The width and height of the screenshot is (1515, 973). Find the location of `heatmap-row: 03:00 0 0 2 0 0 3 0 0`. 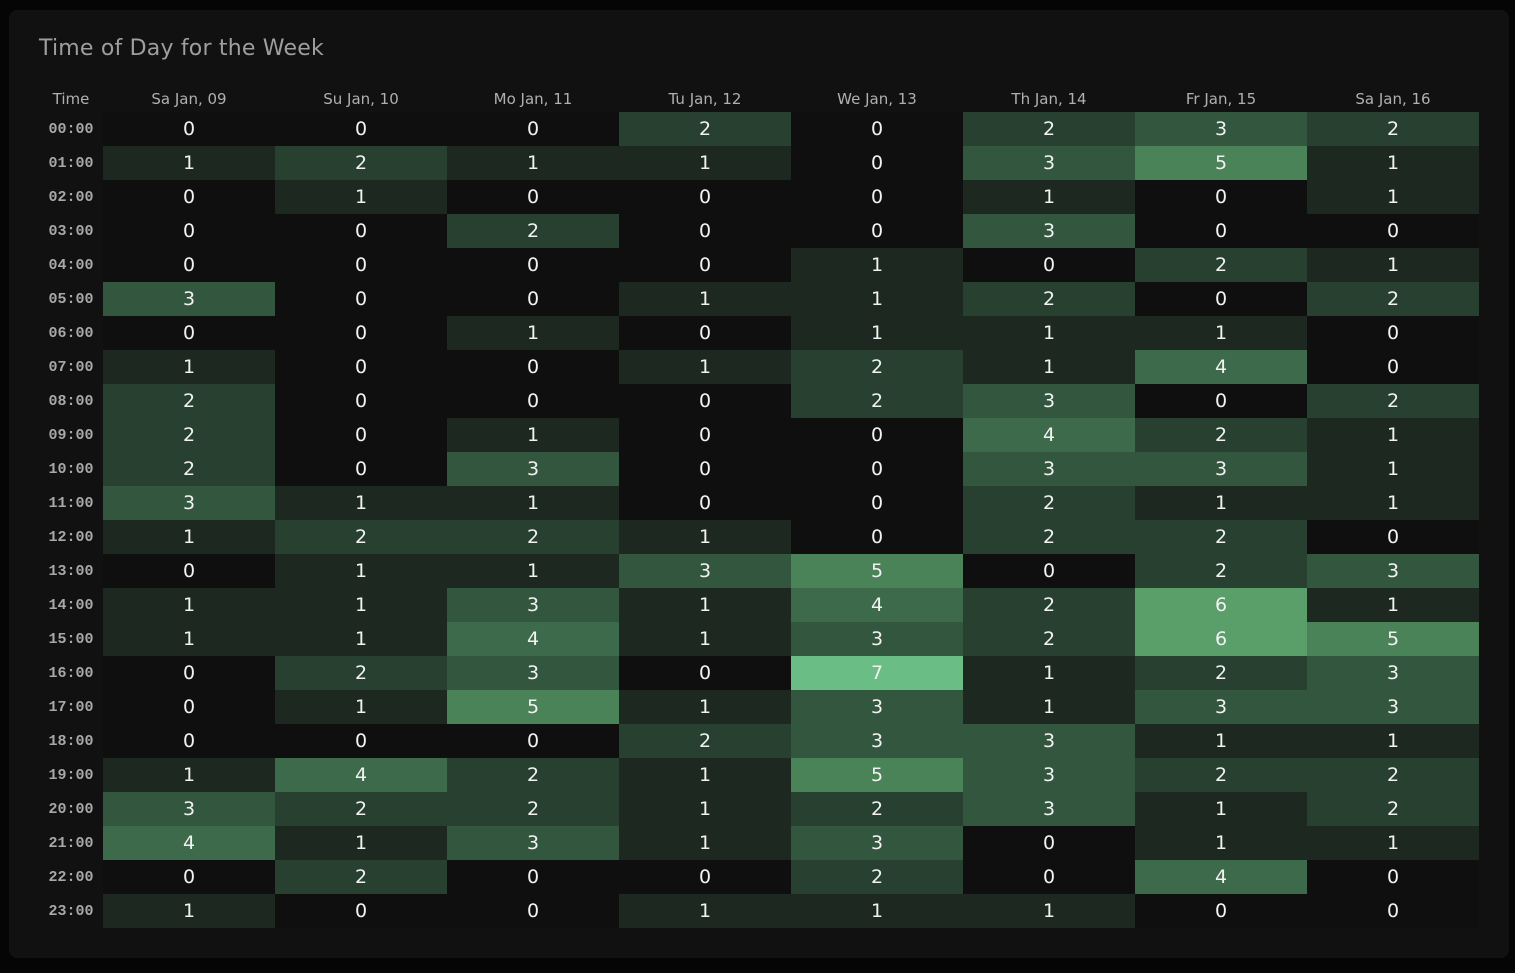

heatmap-row: 03:00 0 0 2 0 0 3 0 0 is located at coordinates (759, 231).